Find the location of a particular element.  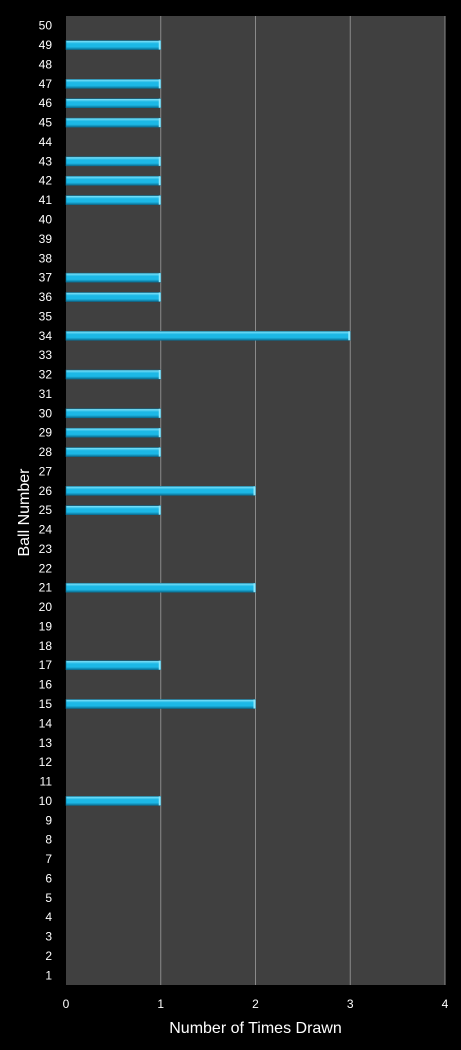

y-tick-label: 32 is located at coordinates (46, 375).